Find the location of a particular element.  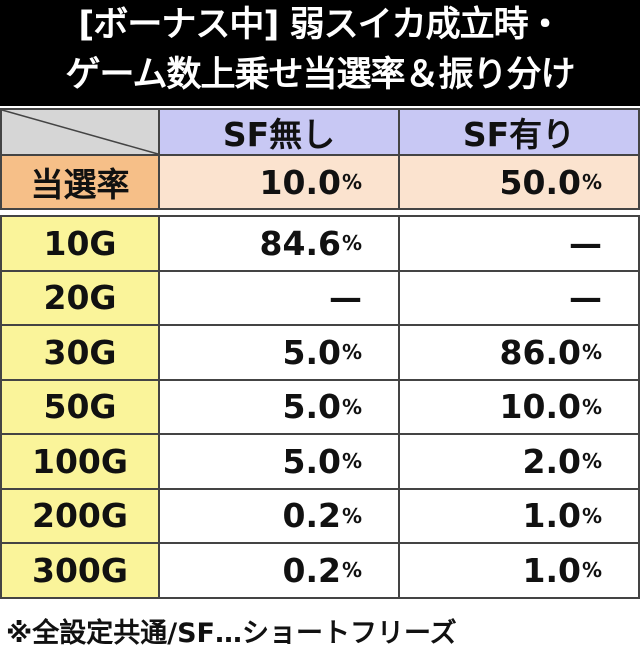

value-cell: 2.0% is located at coordinates (519, 461).